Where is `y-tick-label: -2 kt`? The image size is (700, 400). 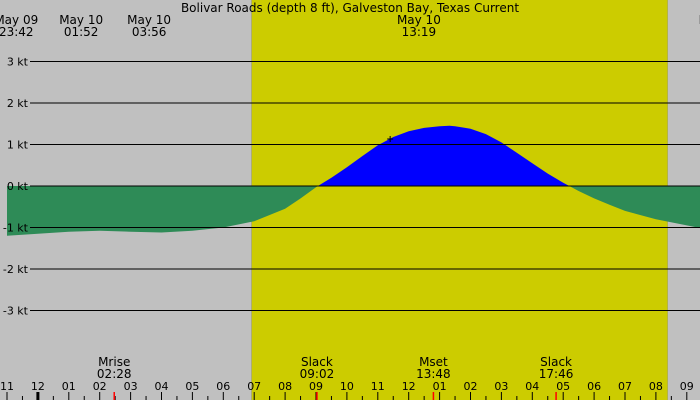 y-tick-label: -2 kt is located at coordinates (16, 269).